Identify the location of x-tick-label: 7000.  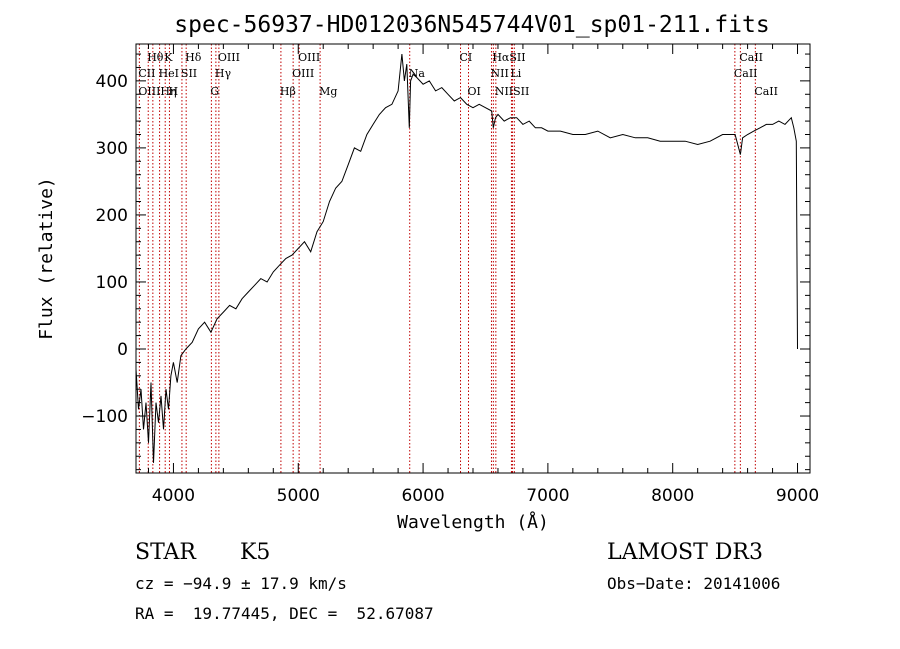
(547, 496).